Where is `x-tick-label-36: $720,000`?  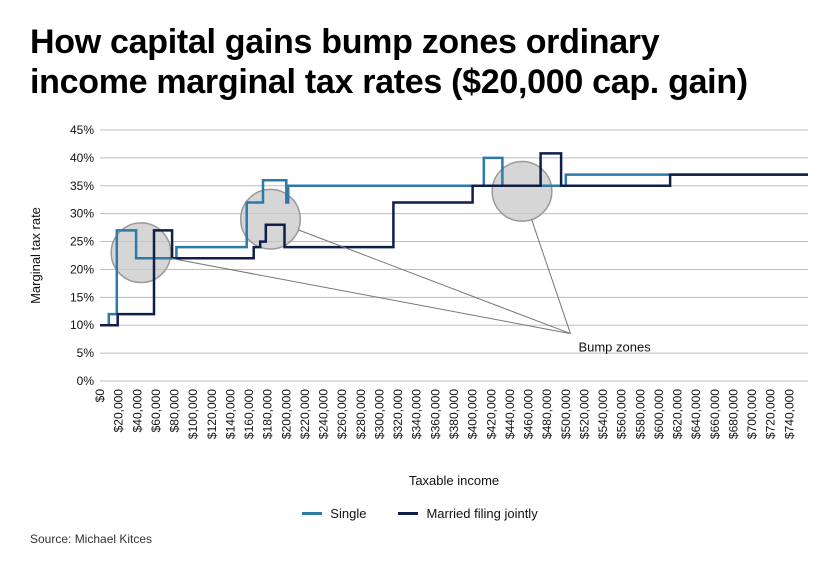
x-tick-label-36: $720,000 is located at coordinates (771, 414).